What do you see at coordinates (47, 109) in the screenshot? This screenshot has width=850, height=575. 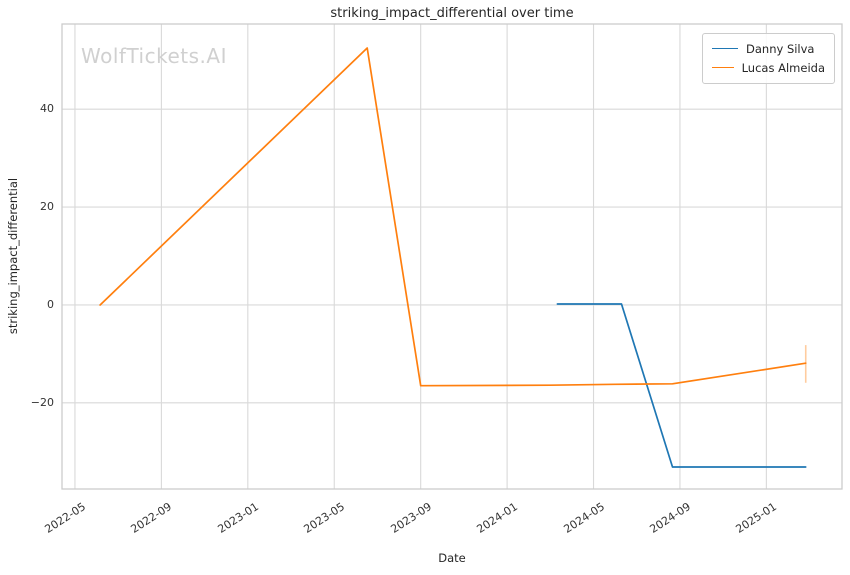 I see `y-tick-label: 40` at bounding box center [47, 109].